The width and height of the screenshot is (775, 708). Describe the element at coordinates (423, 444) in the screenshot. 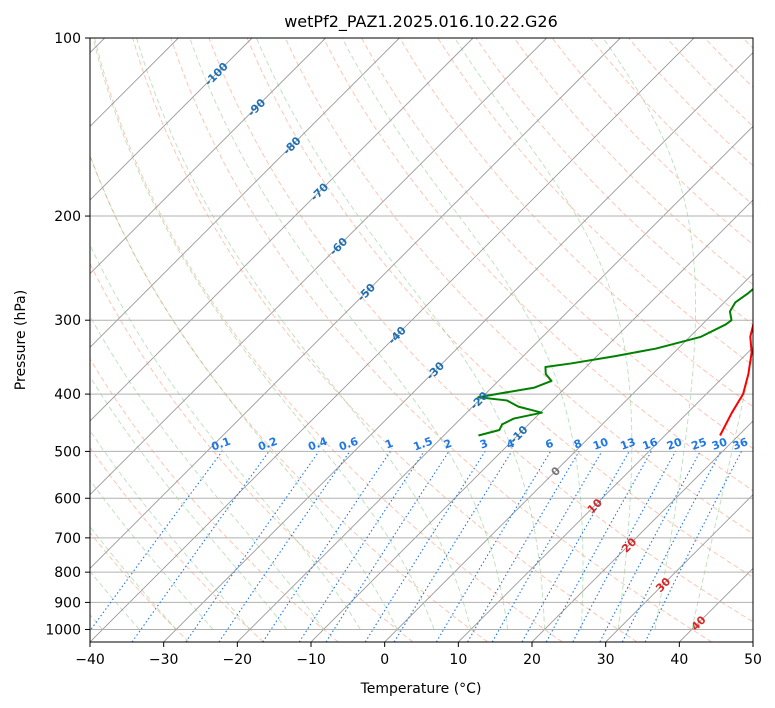

I see `mixing-ratio-label: 1.5` at that location.